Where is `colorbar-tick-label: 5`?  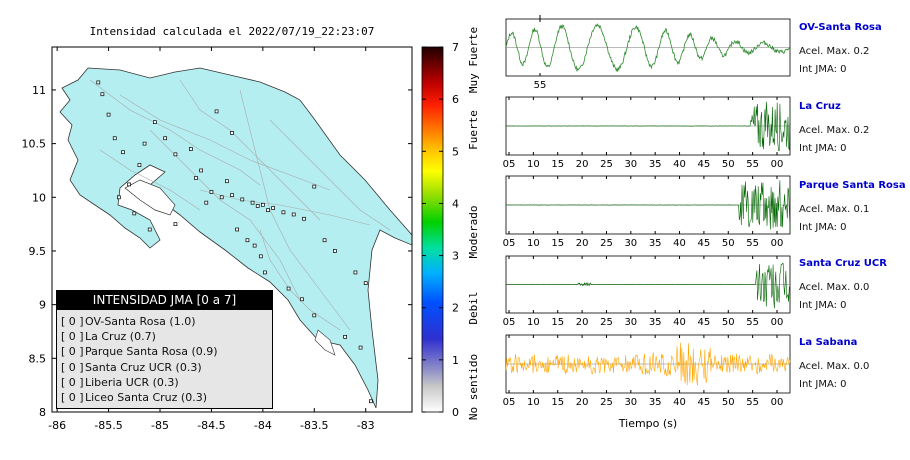
colorbar-tick-label: 5 is located at coordinates (455, 151).